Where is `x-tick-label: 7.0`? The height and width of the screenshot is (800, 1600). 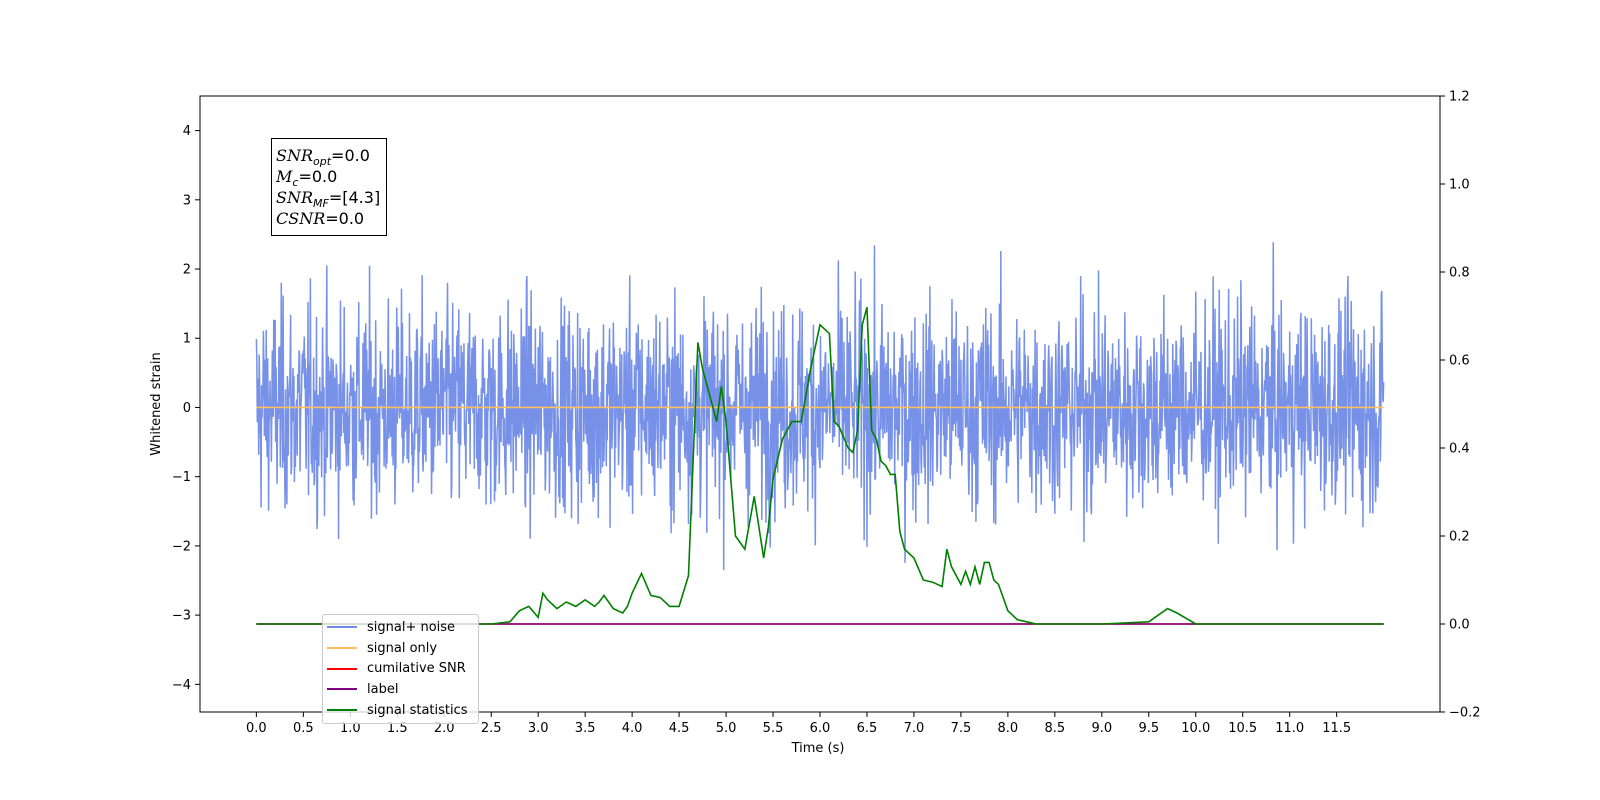
x-tick-label: 7.0 is located at coordinates (914, 728).